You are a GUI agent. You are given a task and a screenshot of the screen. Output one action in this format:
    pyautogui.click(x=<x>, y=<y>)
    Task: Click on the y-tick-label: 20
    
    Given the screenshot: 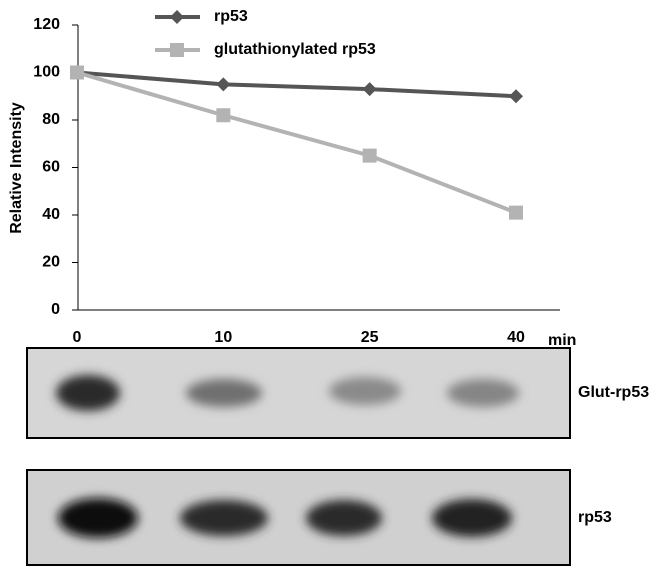 What is the action you would take?
    pyautogui.click(x=51, y=262)
    